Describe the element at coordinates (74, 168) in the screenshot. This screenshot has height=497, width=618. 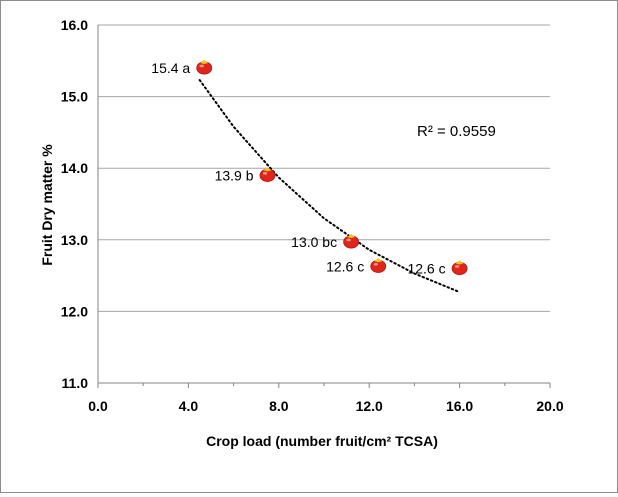
I see `y-tick-label: 14.0` at that location.